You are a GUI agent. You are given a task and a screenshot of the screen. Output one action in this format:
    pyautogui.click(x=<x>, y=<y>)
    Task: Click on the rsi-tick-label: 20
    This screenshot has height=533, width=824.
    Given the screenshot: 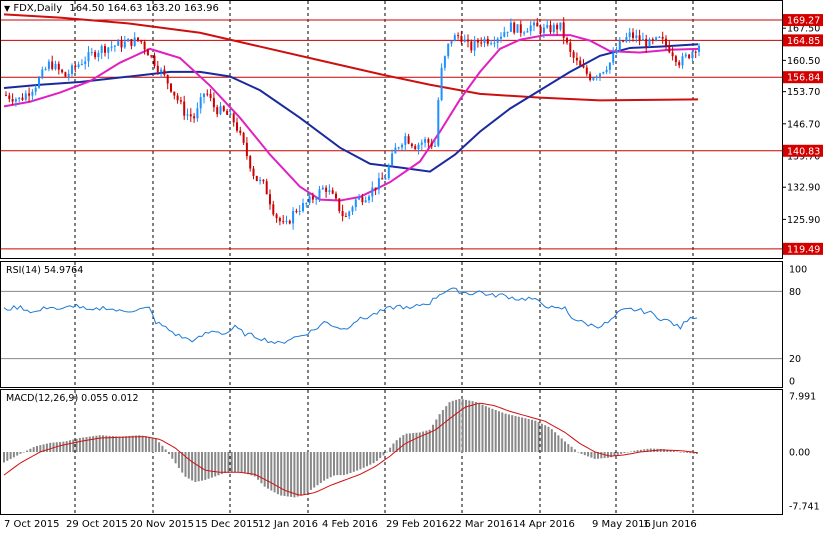 What is the action you would take?
    pyautogui.click(x=795, y=359)
    